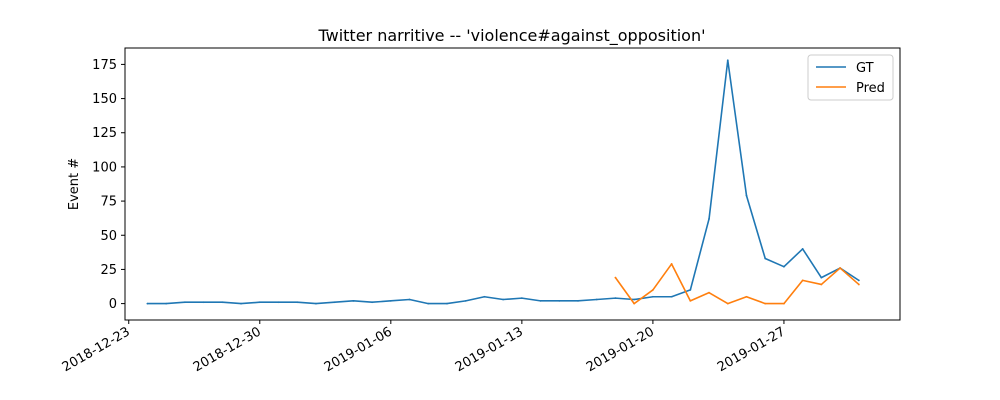 The image size is (1000, 400). What do you see at coordinates (108, 185) in the screenshot?
I see `y-axis: 0 25 50 75 100 125 150 175` at bounding box center [108, 185].